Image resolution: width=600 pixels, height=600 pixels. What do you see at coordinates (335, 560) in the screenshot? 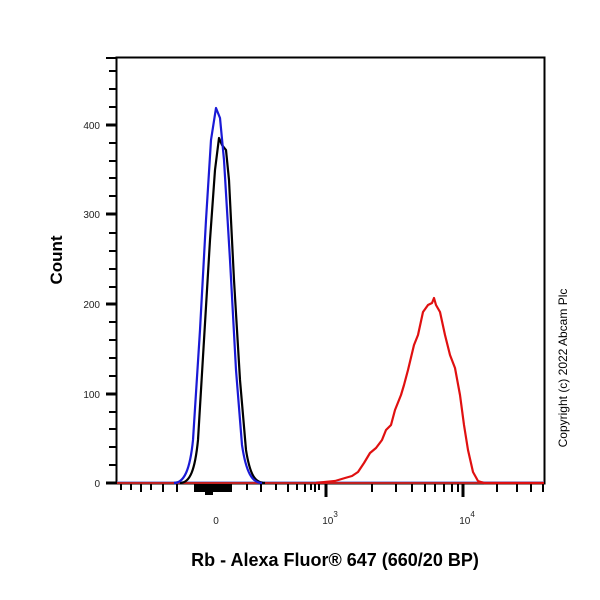
I see `x-axis-label: Rb - Alexa Fluor® 647 (660/20 BP)` at bounding box center [335, 560].